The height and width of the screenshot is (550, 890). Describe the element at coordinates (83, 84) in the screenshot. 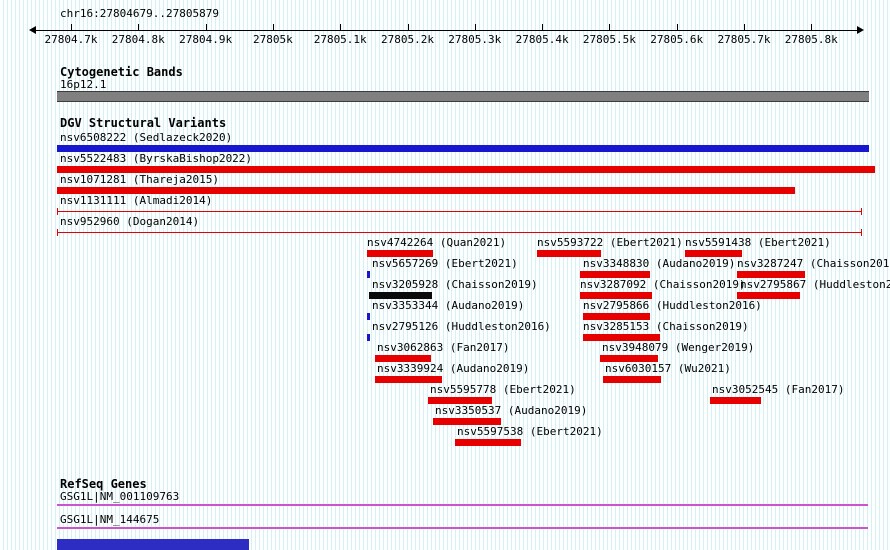

I see `cytoband-label: 16p12.1` at that location.